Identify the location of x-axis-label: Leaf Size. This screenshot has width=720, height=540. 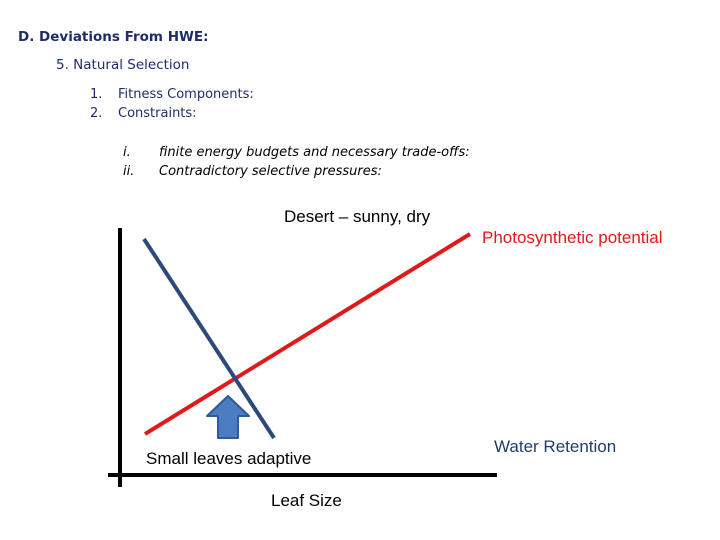
(306, 500).